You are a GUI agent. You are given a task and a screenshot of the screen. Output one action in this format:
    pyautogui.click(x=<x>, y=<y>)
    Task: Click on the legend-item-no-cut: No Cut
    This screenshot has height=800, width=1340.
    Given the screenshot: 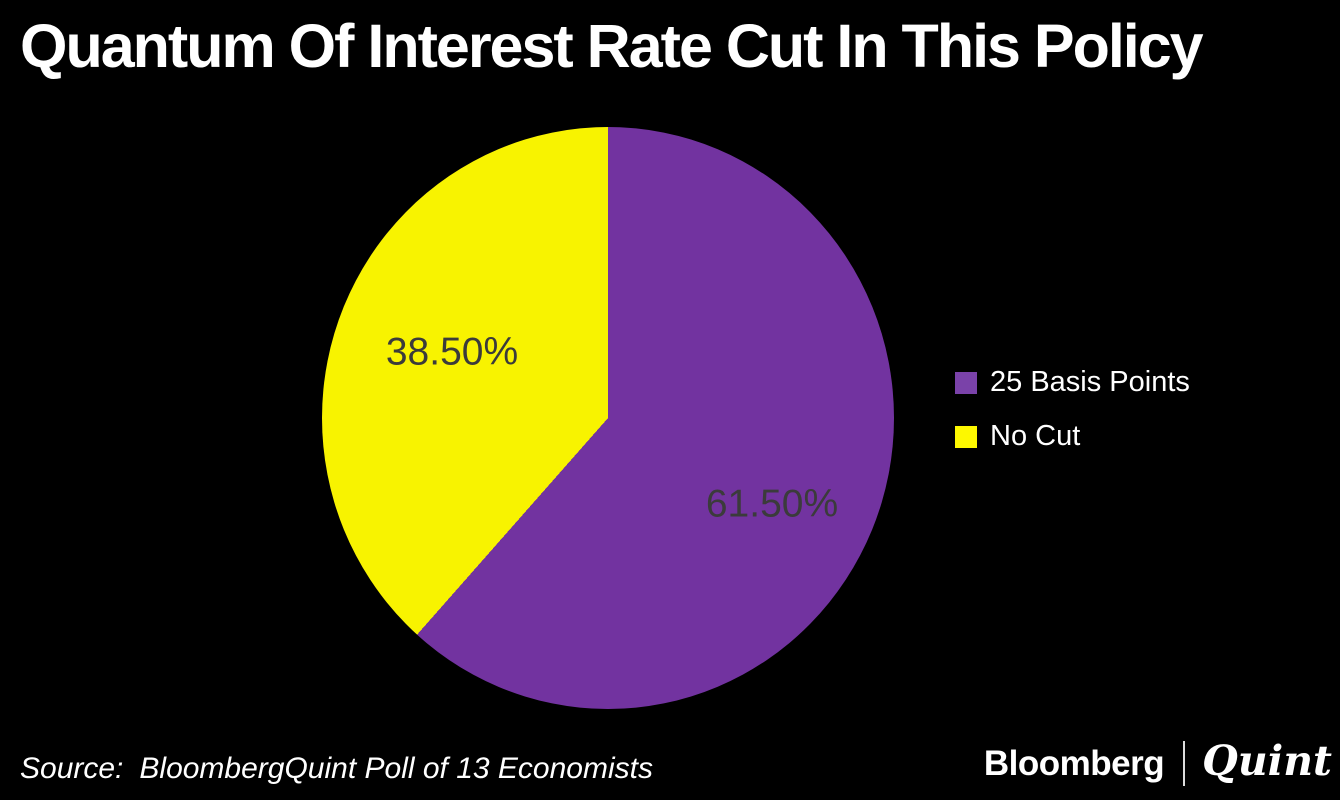 What is the action you would take?
    pyautogui.click(x=1072, y=436)
    